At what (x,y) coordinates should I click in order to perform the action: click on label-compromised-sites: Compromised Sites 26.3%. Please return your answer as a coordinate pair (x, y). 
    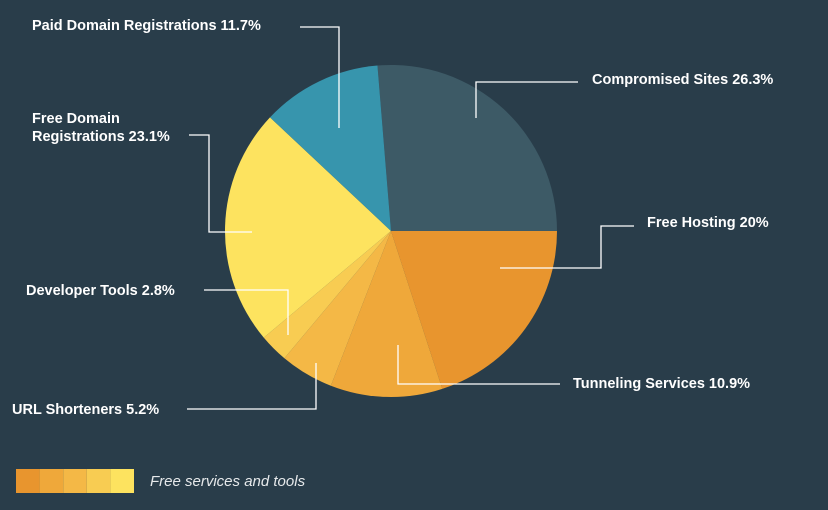
    Looking at the image, I should click on (682, 80).